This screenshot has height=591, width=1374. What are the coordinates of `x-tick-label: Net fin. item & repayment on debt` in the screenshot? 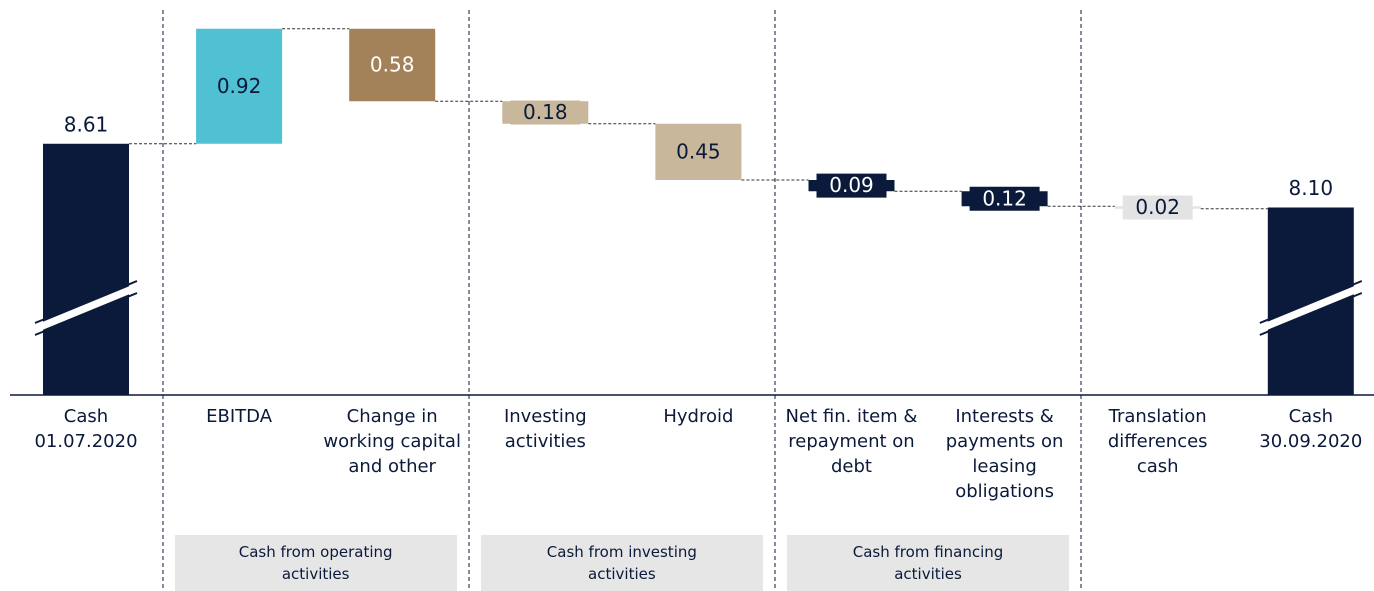 It's located at (851, 441).